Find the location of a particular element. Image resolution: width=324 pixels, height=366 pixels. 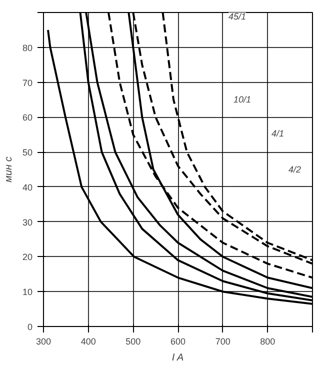

y-tick-label: 20 is located at coordinates (27, 257).